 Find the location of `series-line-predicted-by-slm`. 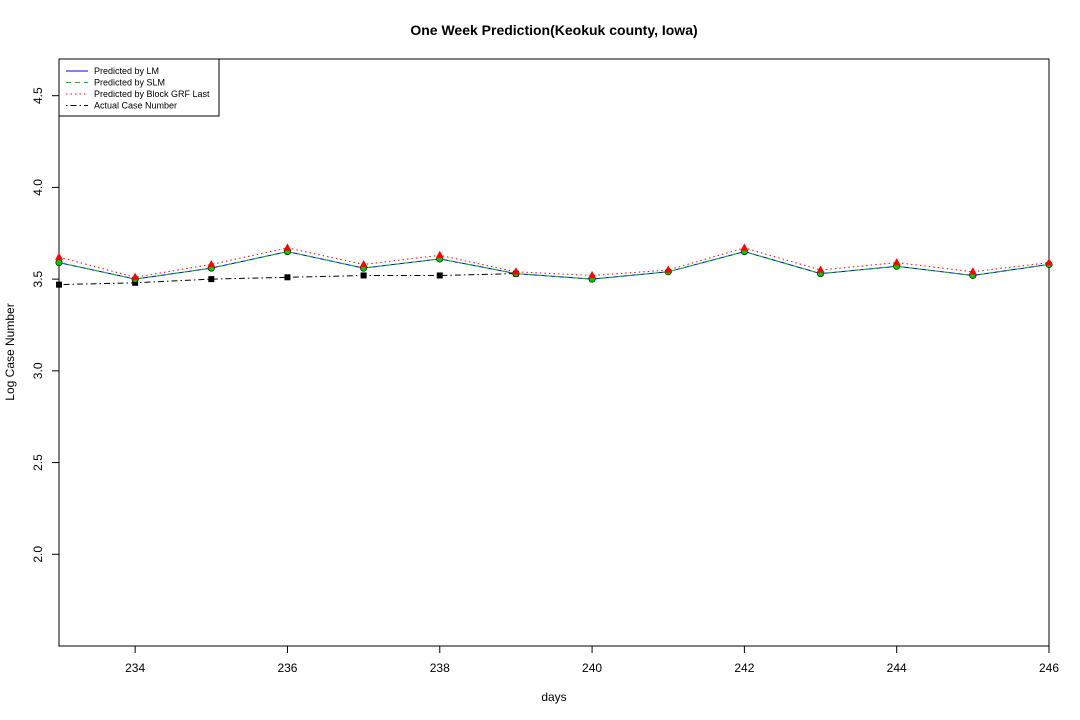

series-line-predicted-by-slm is located at coordinates (554, 265).